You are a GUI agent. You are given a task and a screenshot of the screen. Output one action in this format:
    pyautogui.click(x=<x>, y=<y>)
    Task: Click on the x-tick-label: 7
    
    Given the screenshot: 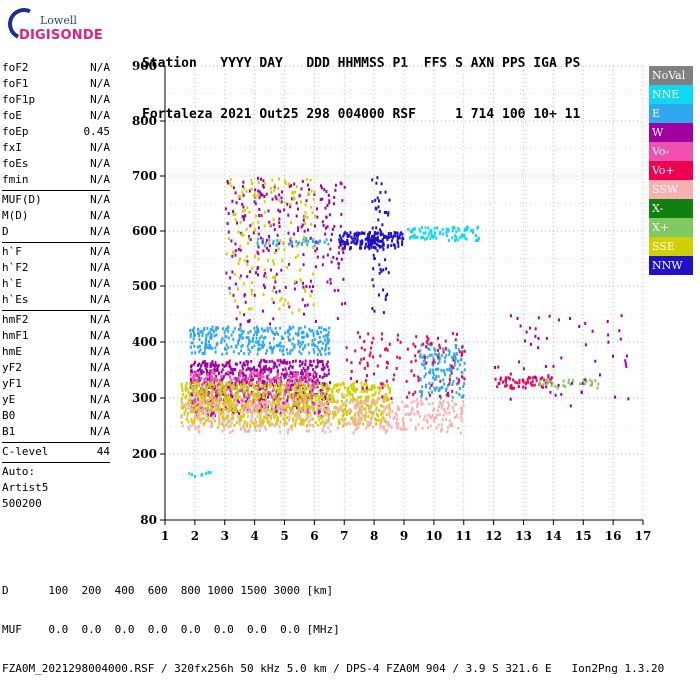 What is the action you would take?
    pyautogui.click(x=344, y=536)
    